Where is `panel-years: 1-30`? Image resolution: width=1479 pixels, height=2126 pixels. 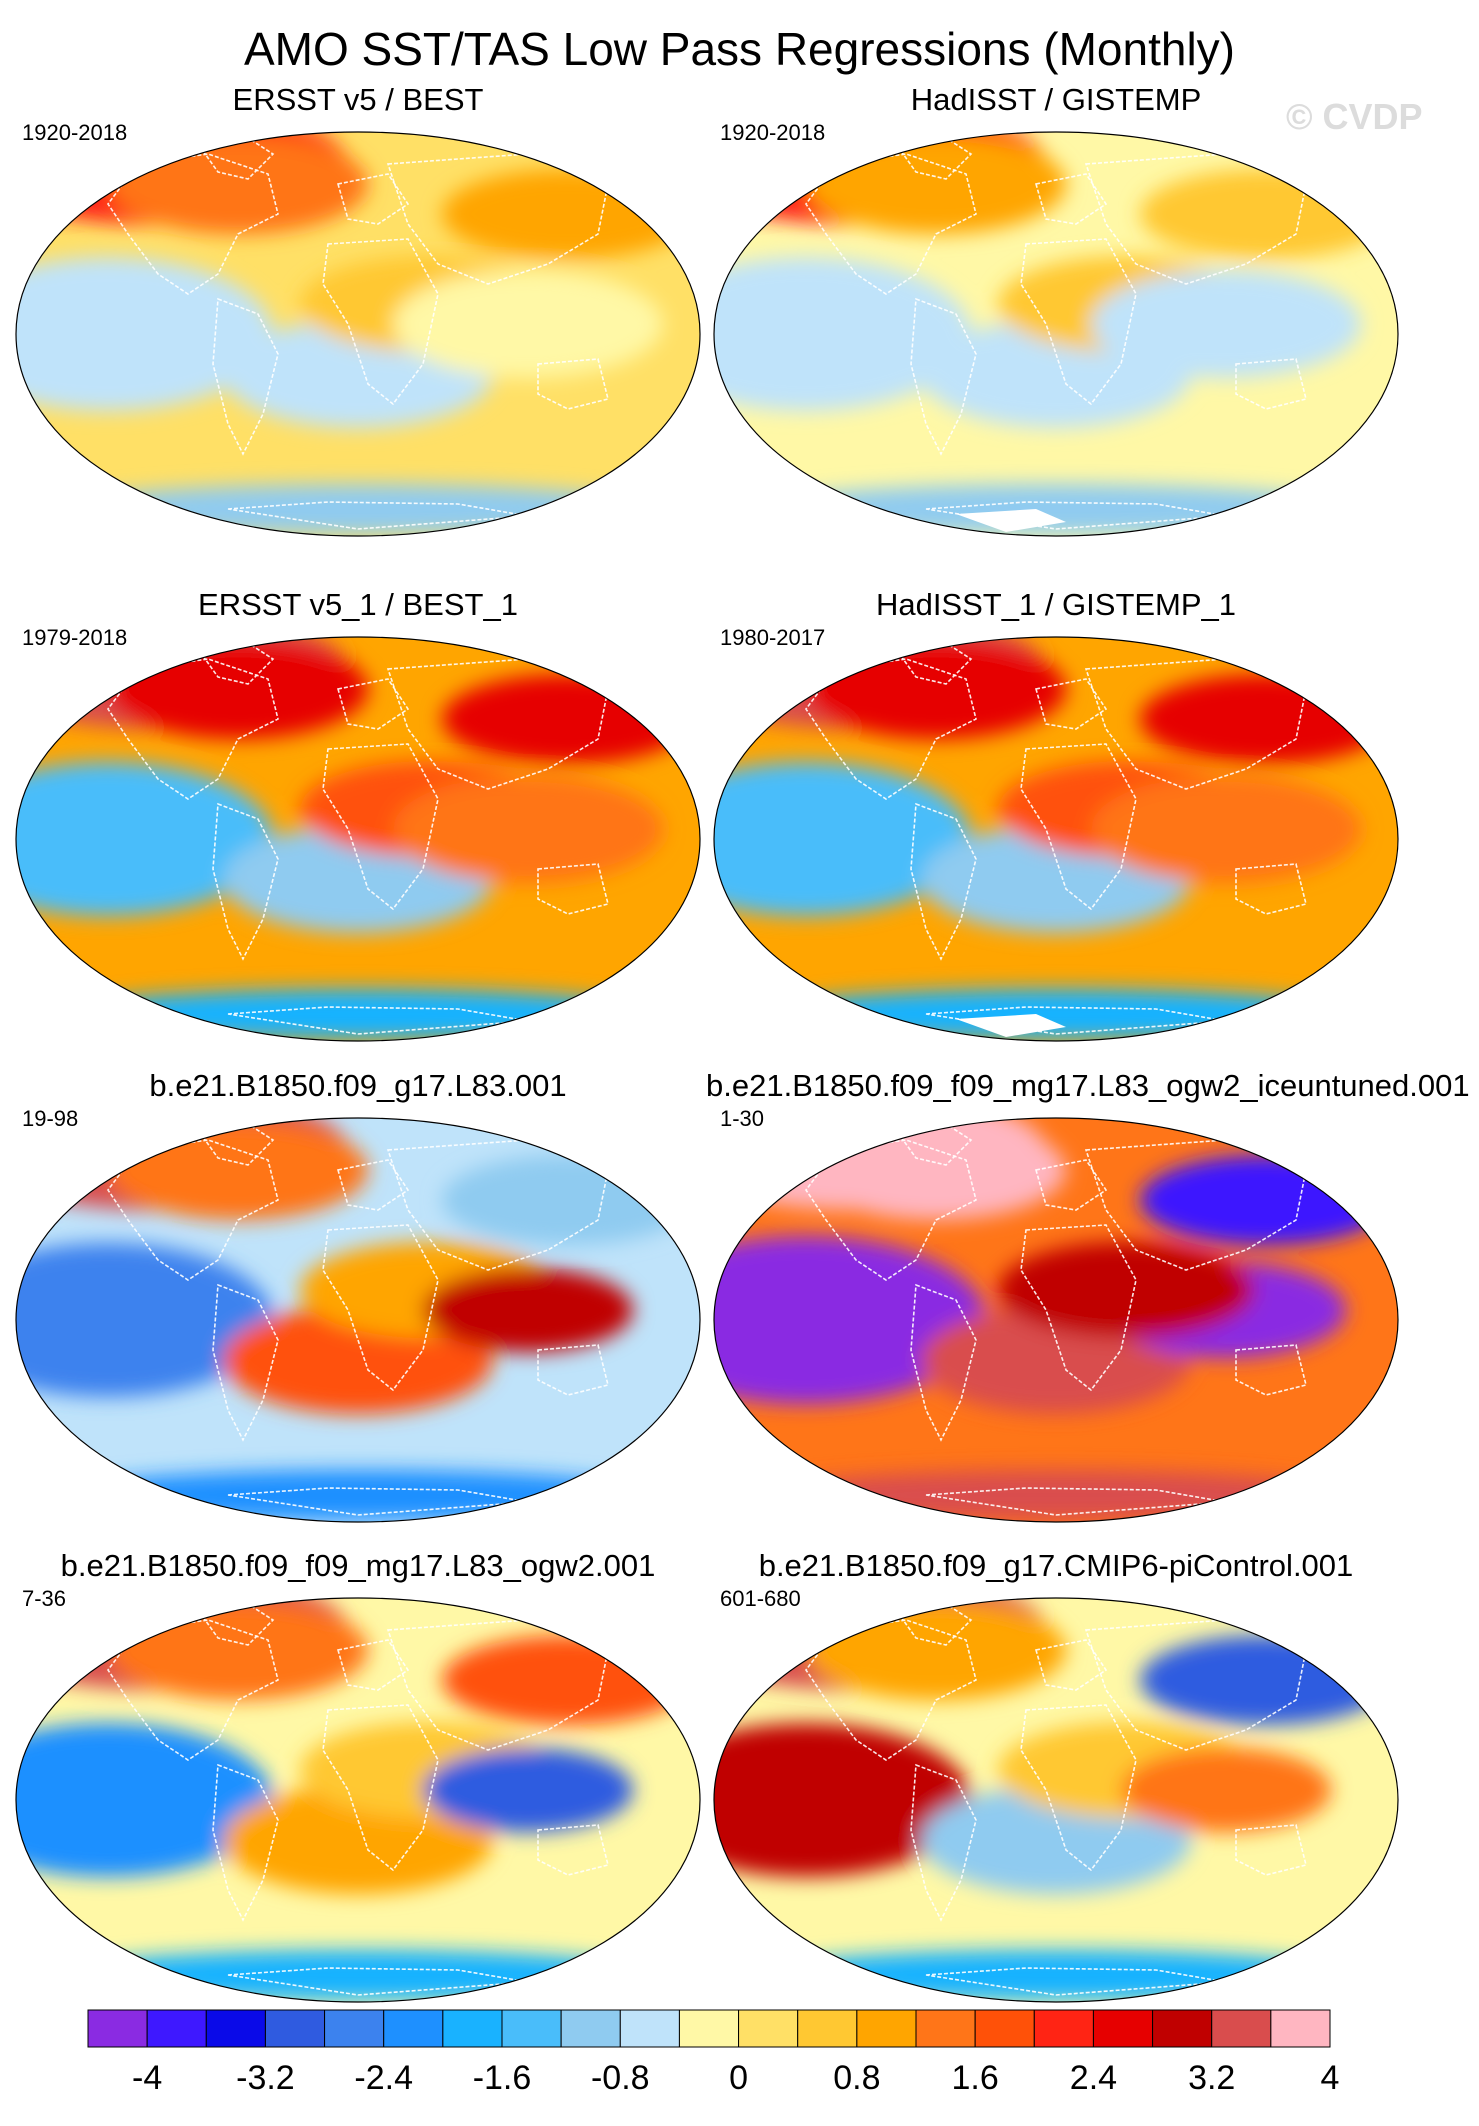
panel-years: 1-30 is located at coordinates (742, 1118).